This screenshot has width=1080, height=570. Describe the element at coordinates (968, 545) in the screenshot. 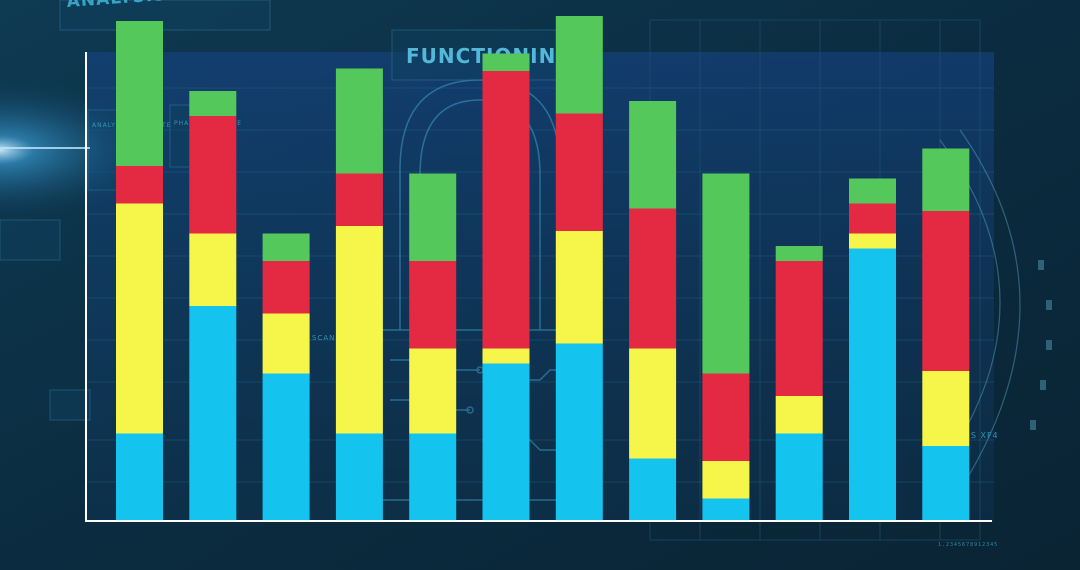

I see `serial-number-label: 1.2345678912345` at that location.